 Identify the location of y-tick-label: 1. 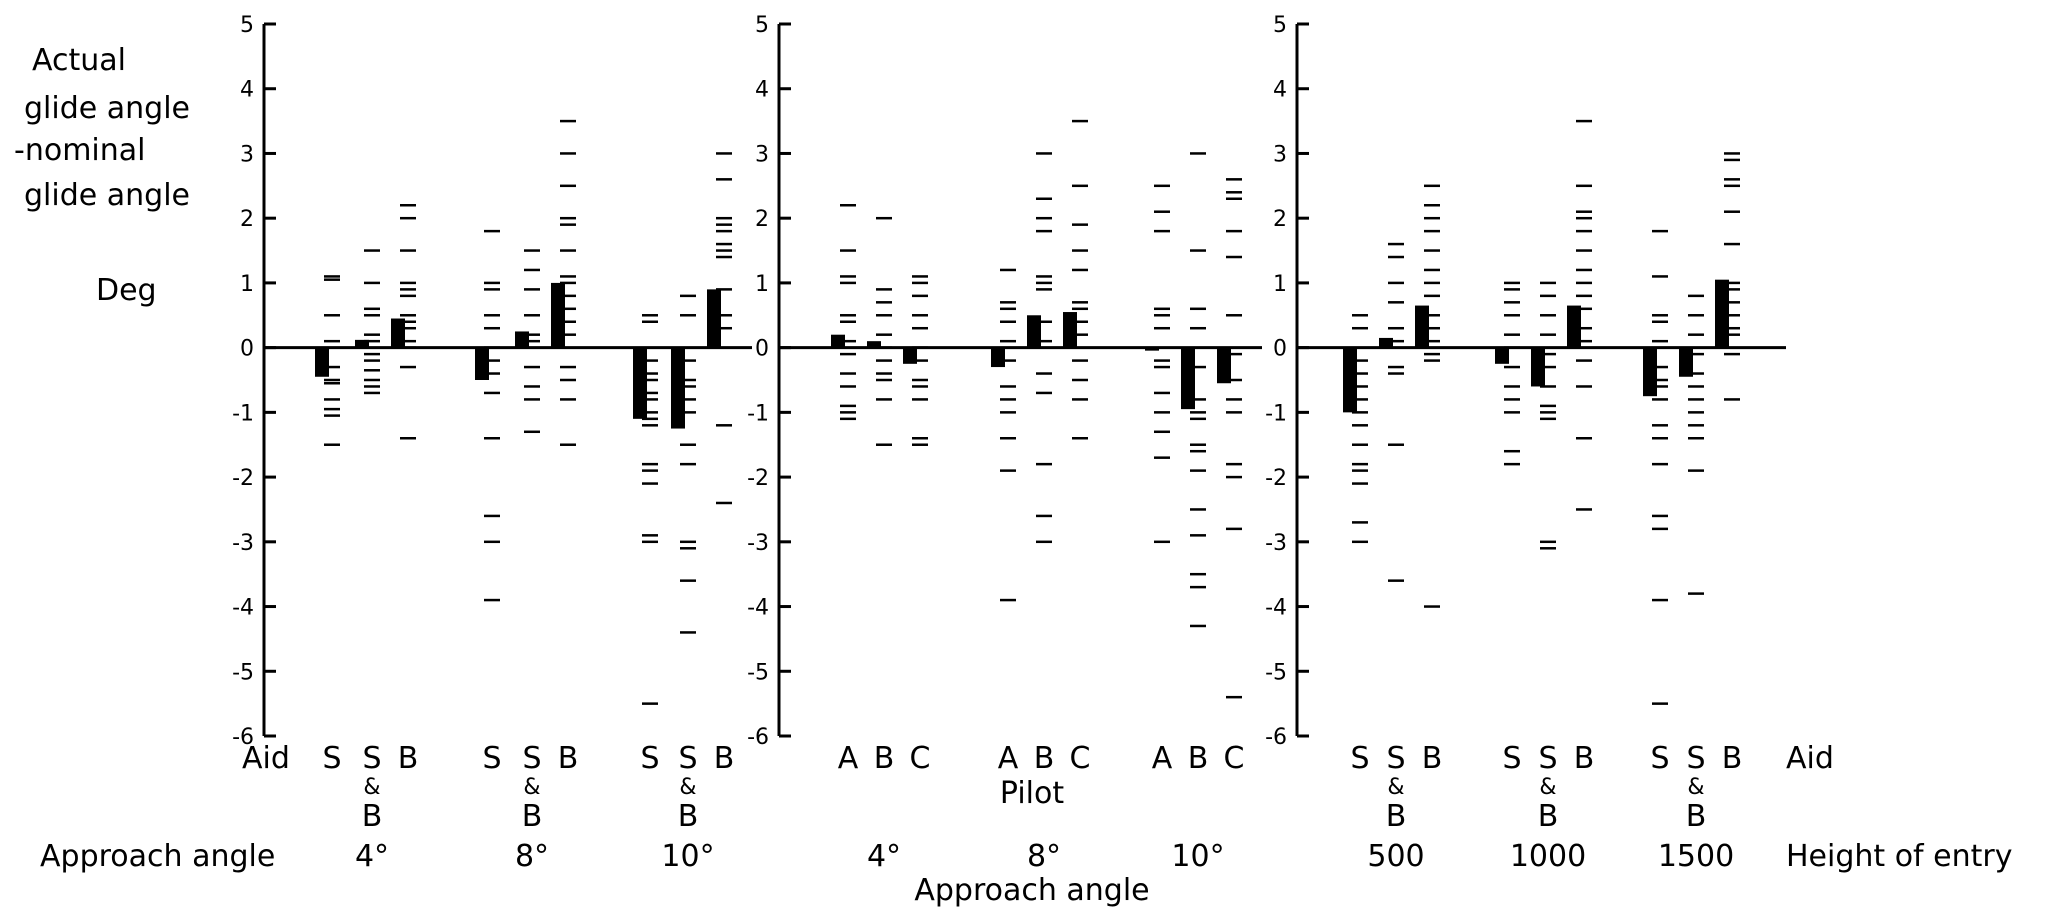
(1280, 284).